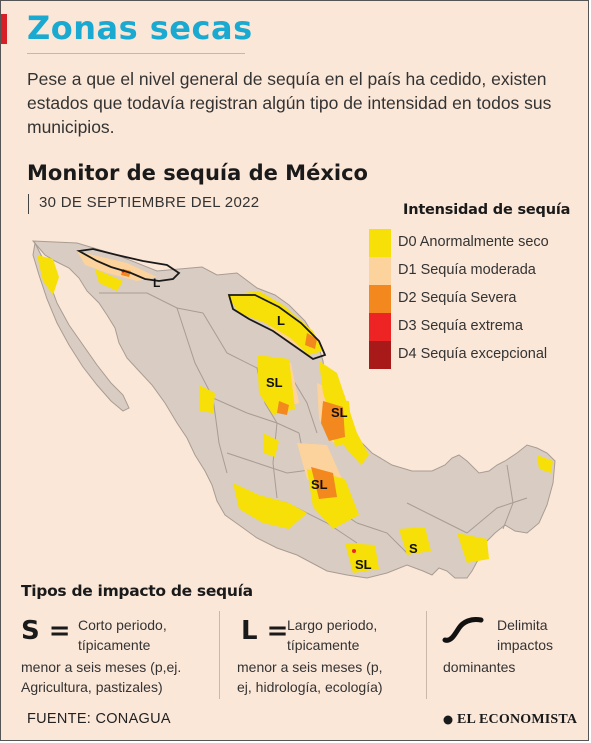  I want to click on impact-l-line1: Largo periodo,, so click(332, 625).